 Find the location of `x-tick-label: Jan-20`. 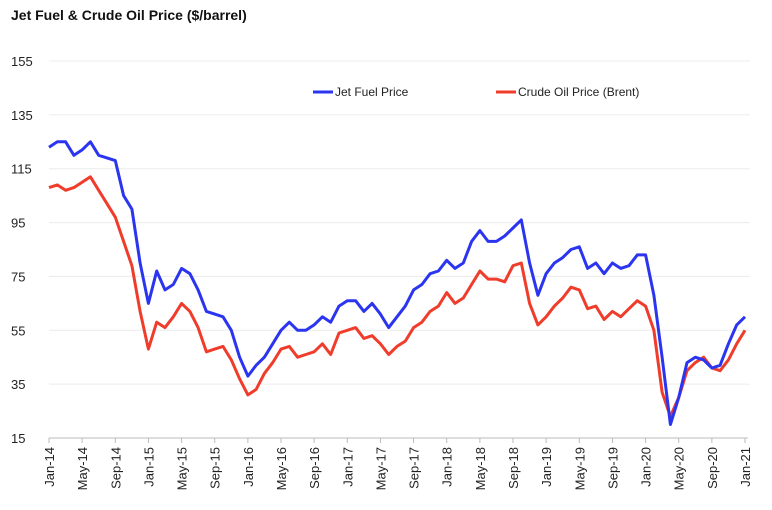

x-tick-label: Jan-20 is located at coordinates (646, 467).